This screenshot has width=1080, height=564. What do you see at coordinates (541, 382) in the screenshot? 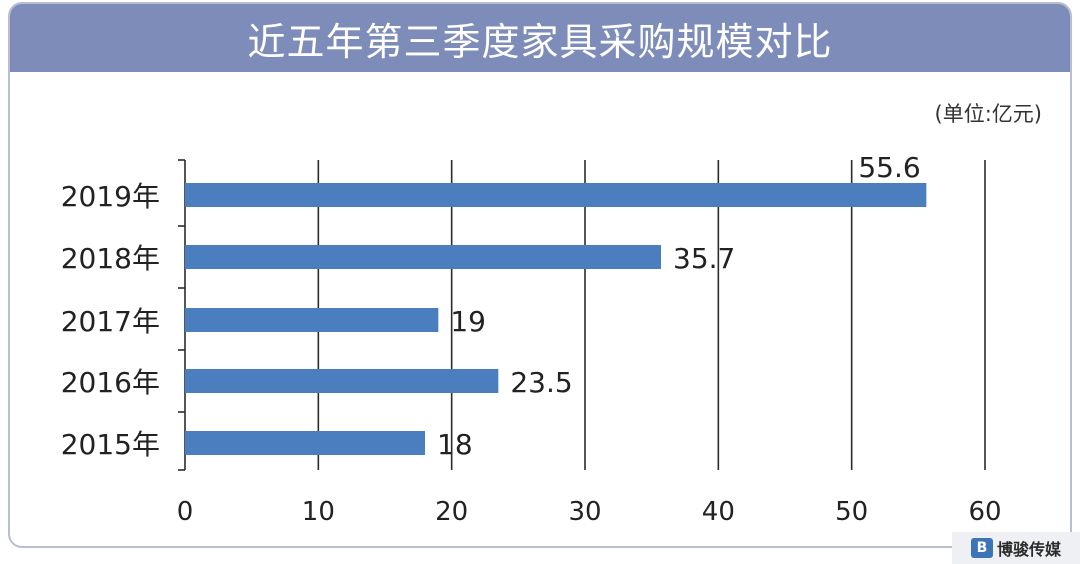
I see `value-label: 23.5` at bounding box center [541, 382].